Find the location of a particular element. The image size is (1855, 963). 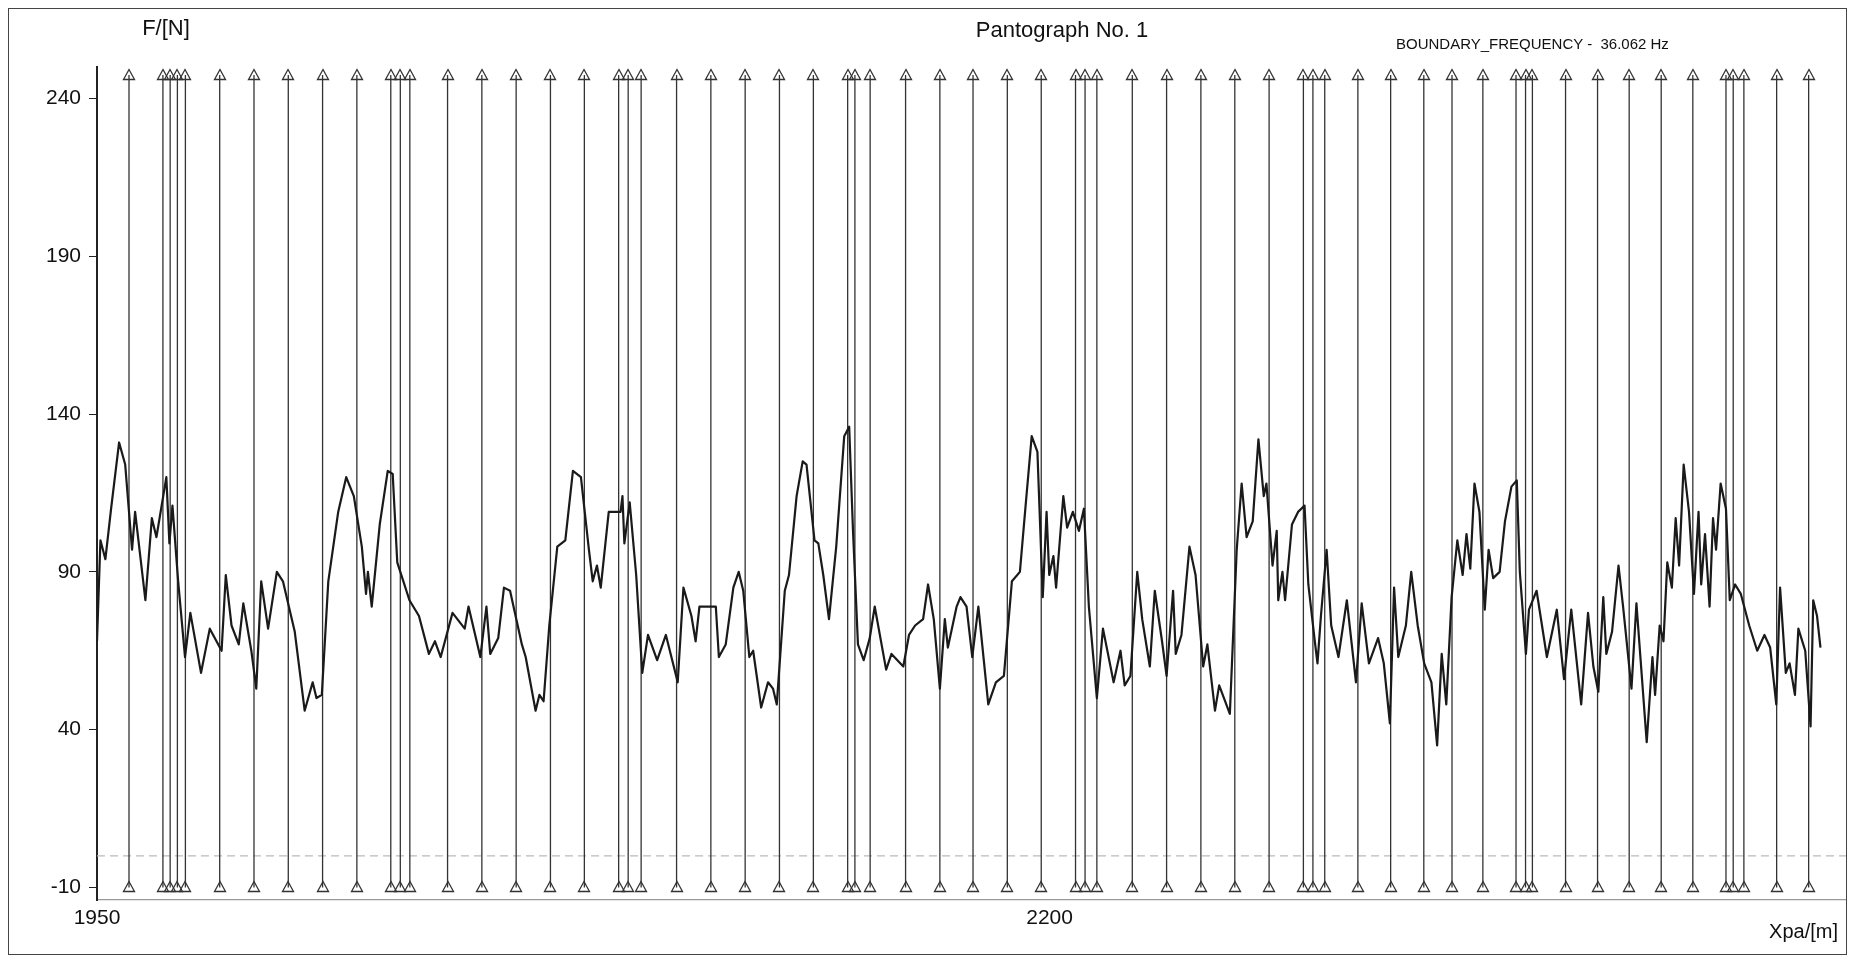

y-tick-label: 40 is located at coordinates (69, 728).